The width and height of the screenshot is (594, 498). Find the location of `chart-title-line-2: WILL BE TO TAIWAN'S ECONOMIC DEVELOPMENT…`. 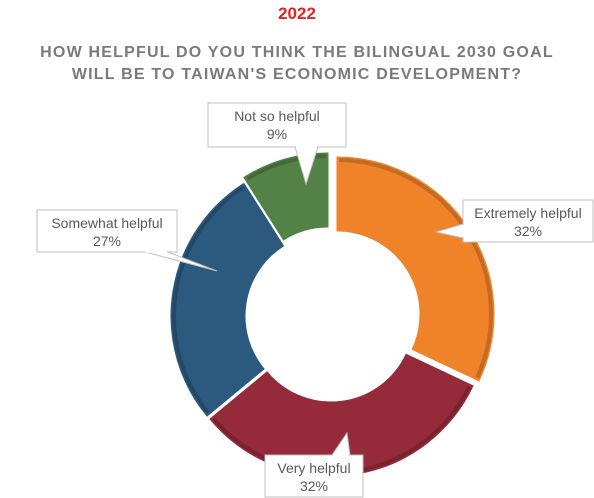

chart-title-line-2: WILL BE TO TAIWAN'S ECONOMIC DEVELOPMENT… is located at coordinates (297, 74).